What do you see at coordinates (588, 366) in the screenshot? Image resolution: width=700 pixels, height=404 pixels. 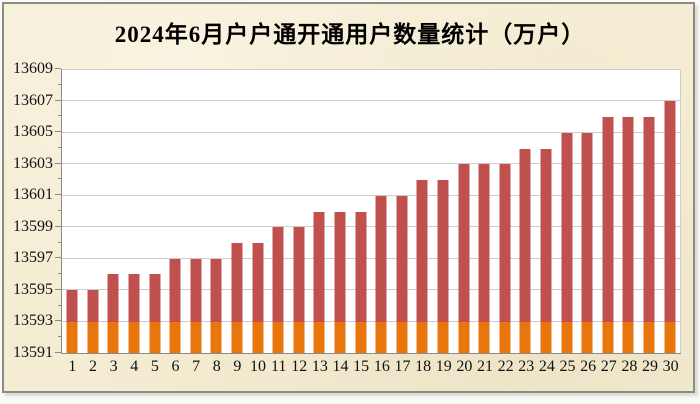 I see `x-axis-label: 26` at bounding box center [588, 366].